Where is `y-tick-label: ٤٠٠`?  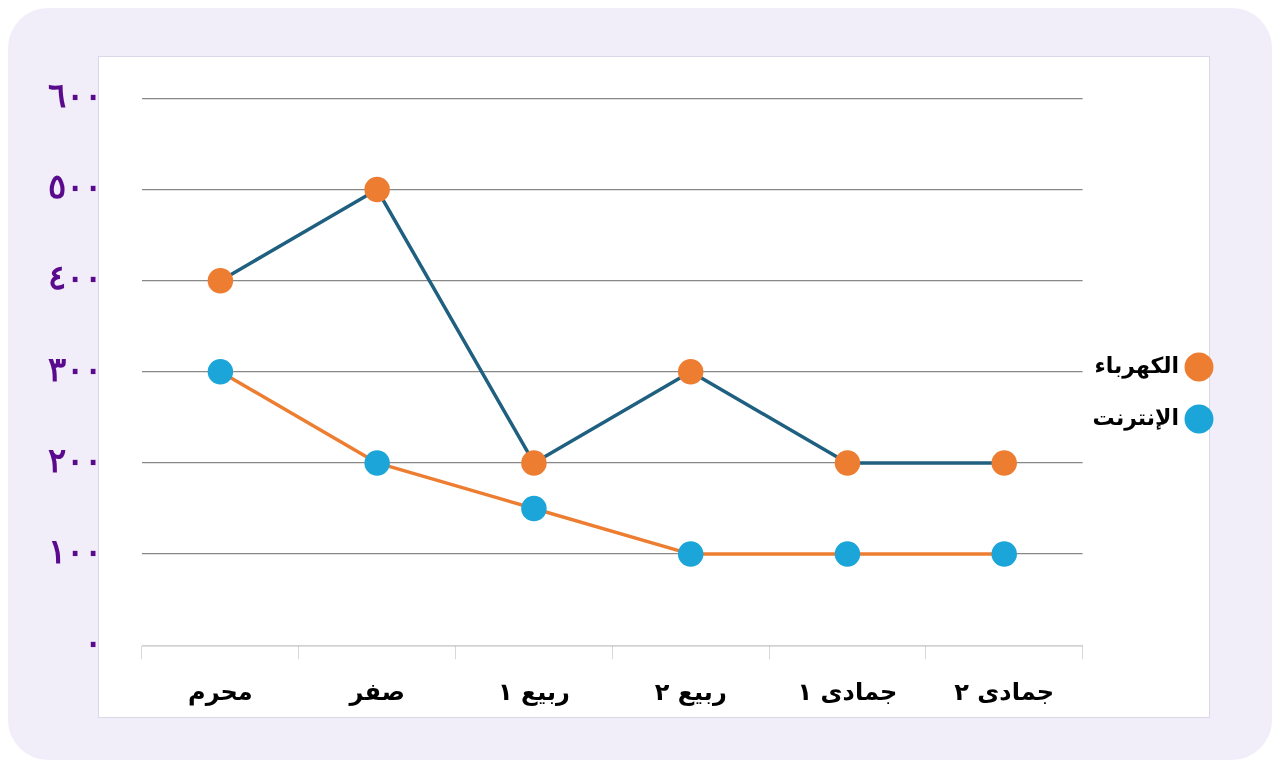 y-tick-label: ٤٠٠ is located at coordinates (75, 277).